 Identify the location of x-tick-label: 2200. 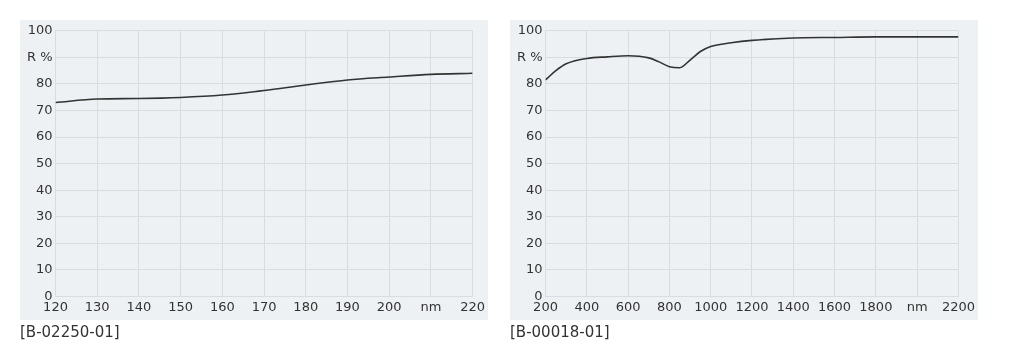
(958, 306).